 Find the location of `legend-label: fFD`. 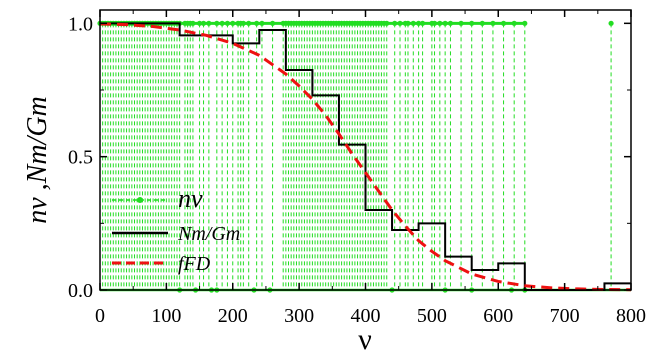

legend-label: fFD is located at coordinates (194, 264).